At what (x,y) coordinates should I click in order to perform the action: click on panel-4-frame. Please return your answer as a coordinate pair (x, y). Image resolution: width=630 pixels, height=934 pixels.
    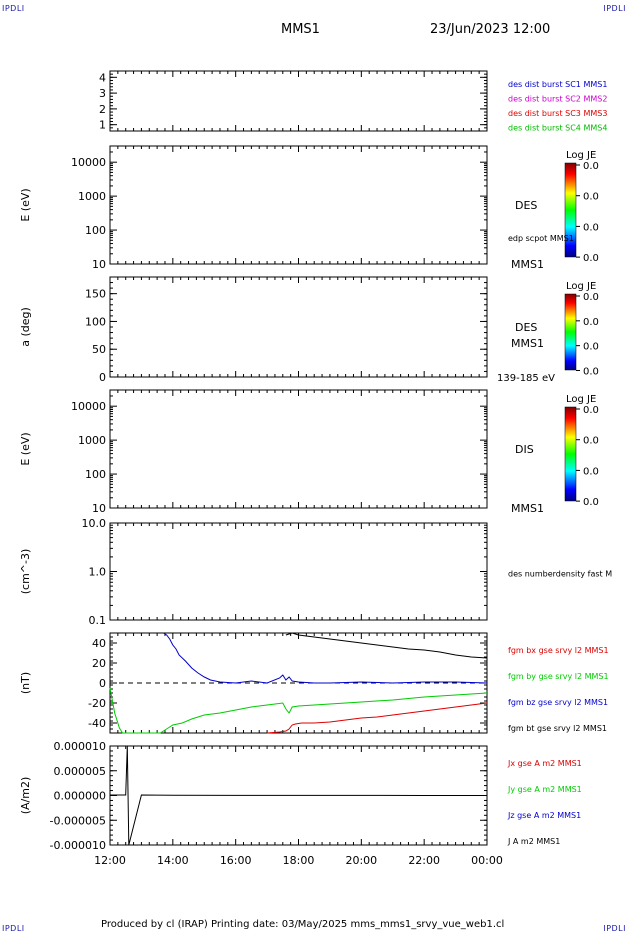
    Looking at the image, I should click on (298, 449).